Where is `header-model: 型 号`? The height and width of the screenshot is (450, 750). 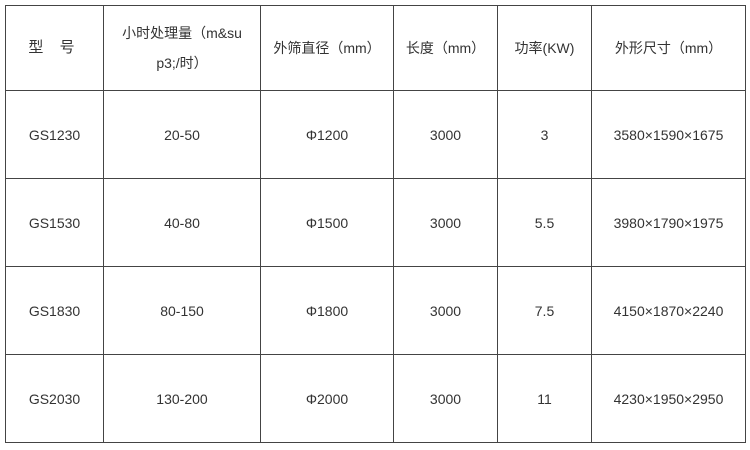
header-model: 型 号 is located at coordinates (54, 48).